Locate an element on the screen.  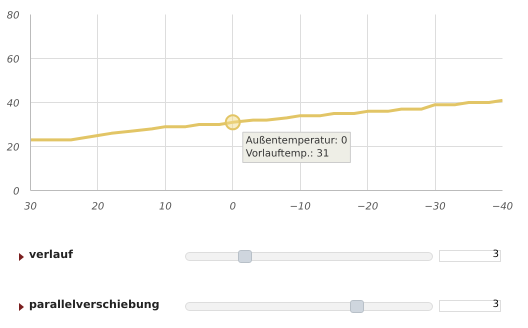
text: verlauf is located at coordinates (51, 254).